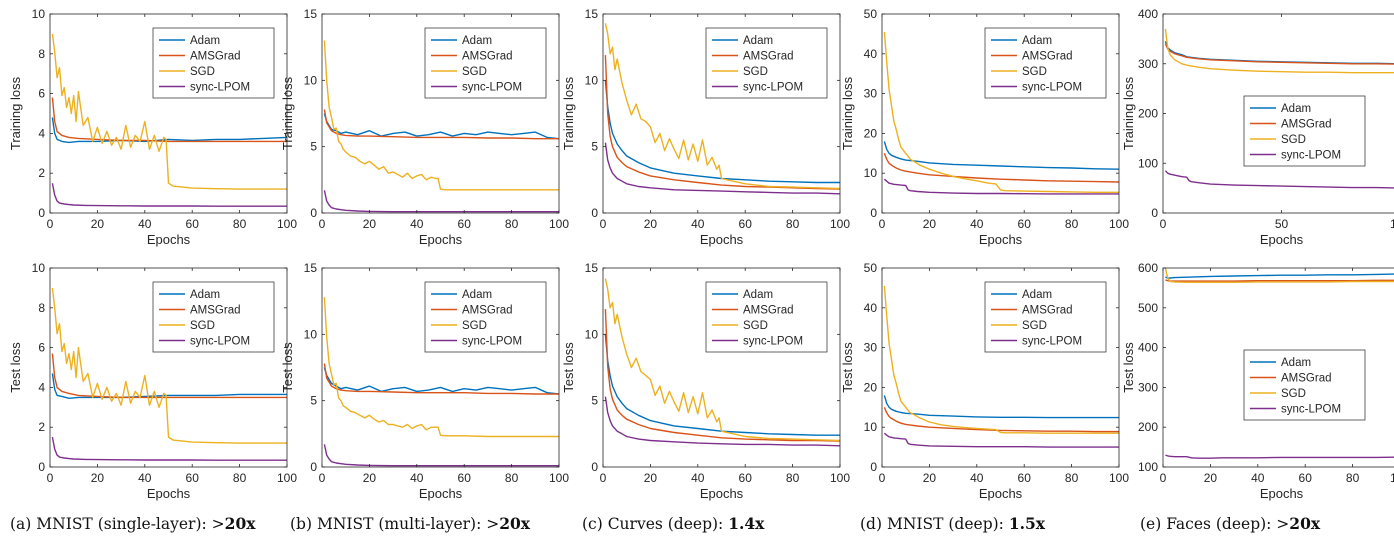 The image size is (1394, 542). What do you see at coordinates (746, 523) in the screenshot?
I see `caption-c-speedup: 1.4x` at bounding box center [746, 523].